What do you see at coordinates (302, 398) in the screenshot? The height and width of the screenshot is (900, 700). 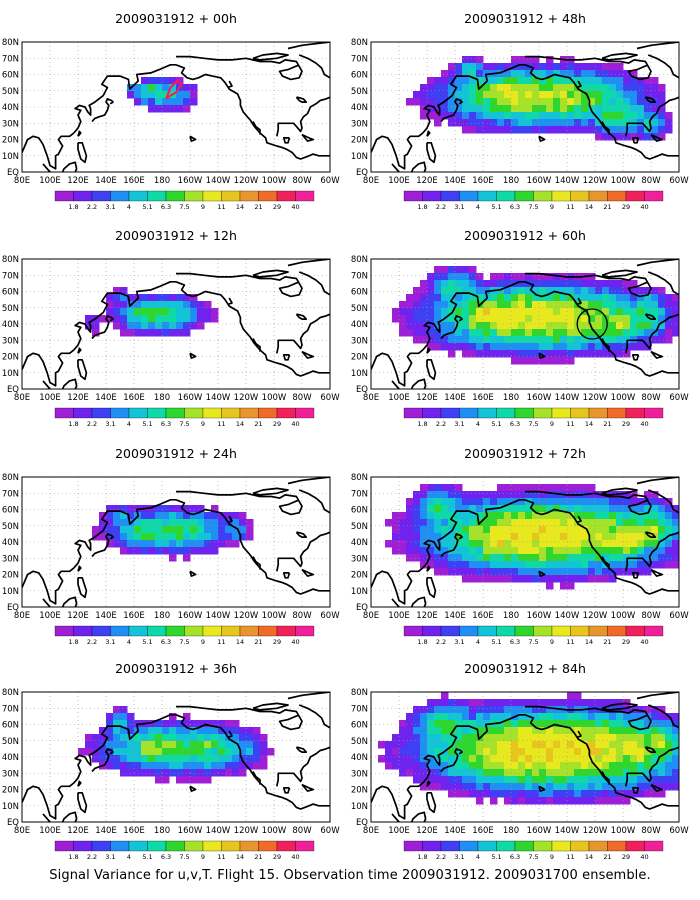 I see `x-tick-label: 80W` at bounding box center [302, 398].